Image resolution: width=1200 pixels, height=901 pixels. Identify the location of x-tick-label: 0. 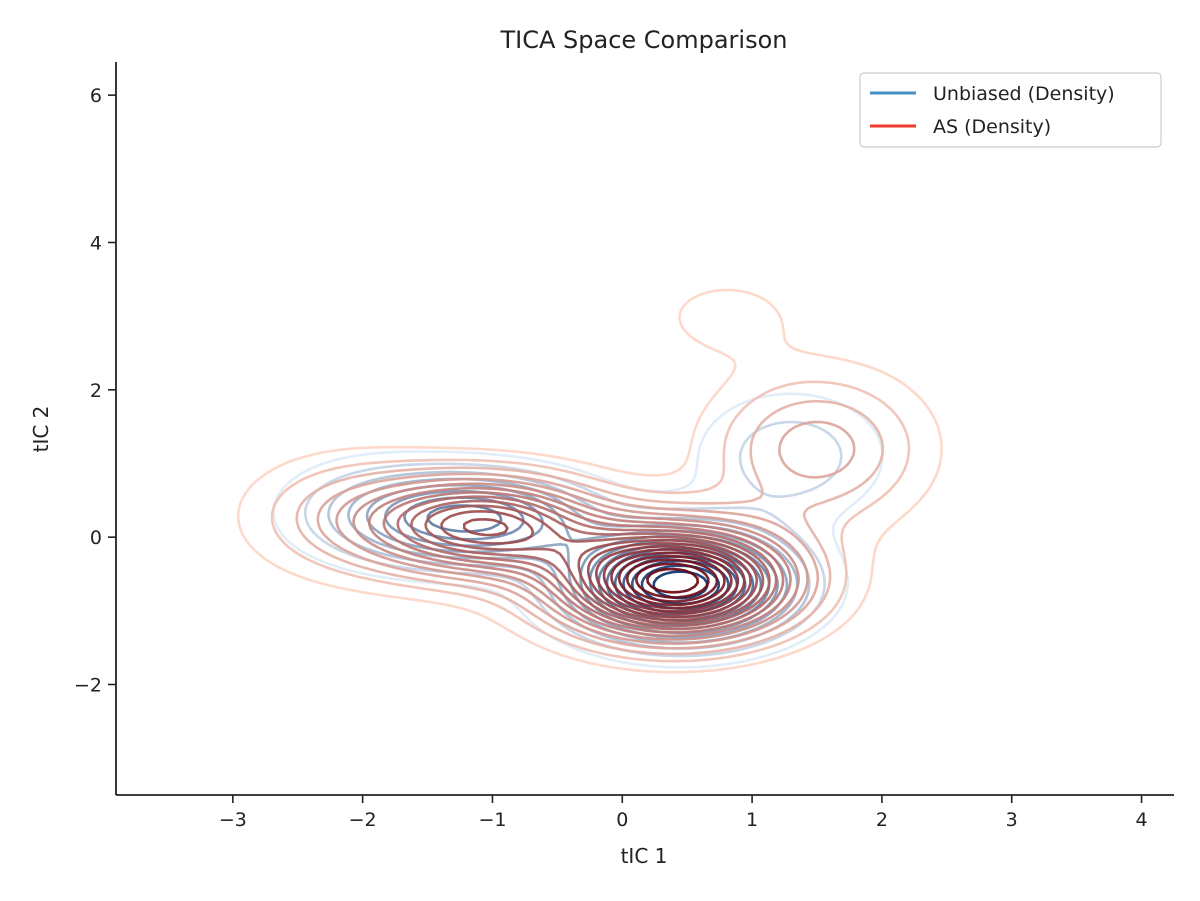
(622, 820).